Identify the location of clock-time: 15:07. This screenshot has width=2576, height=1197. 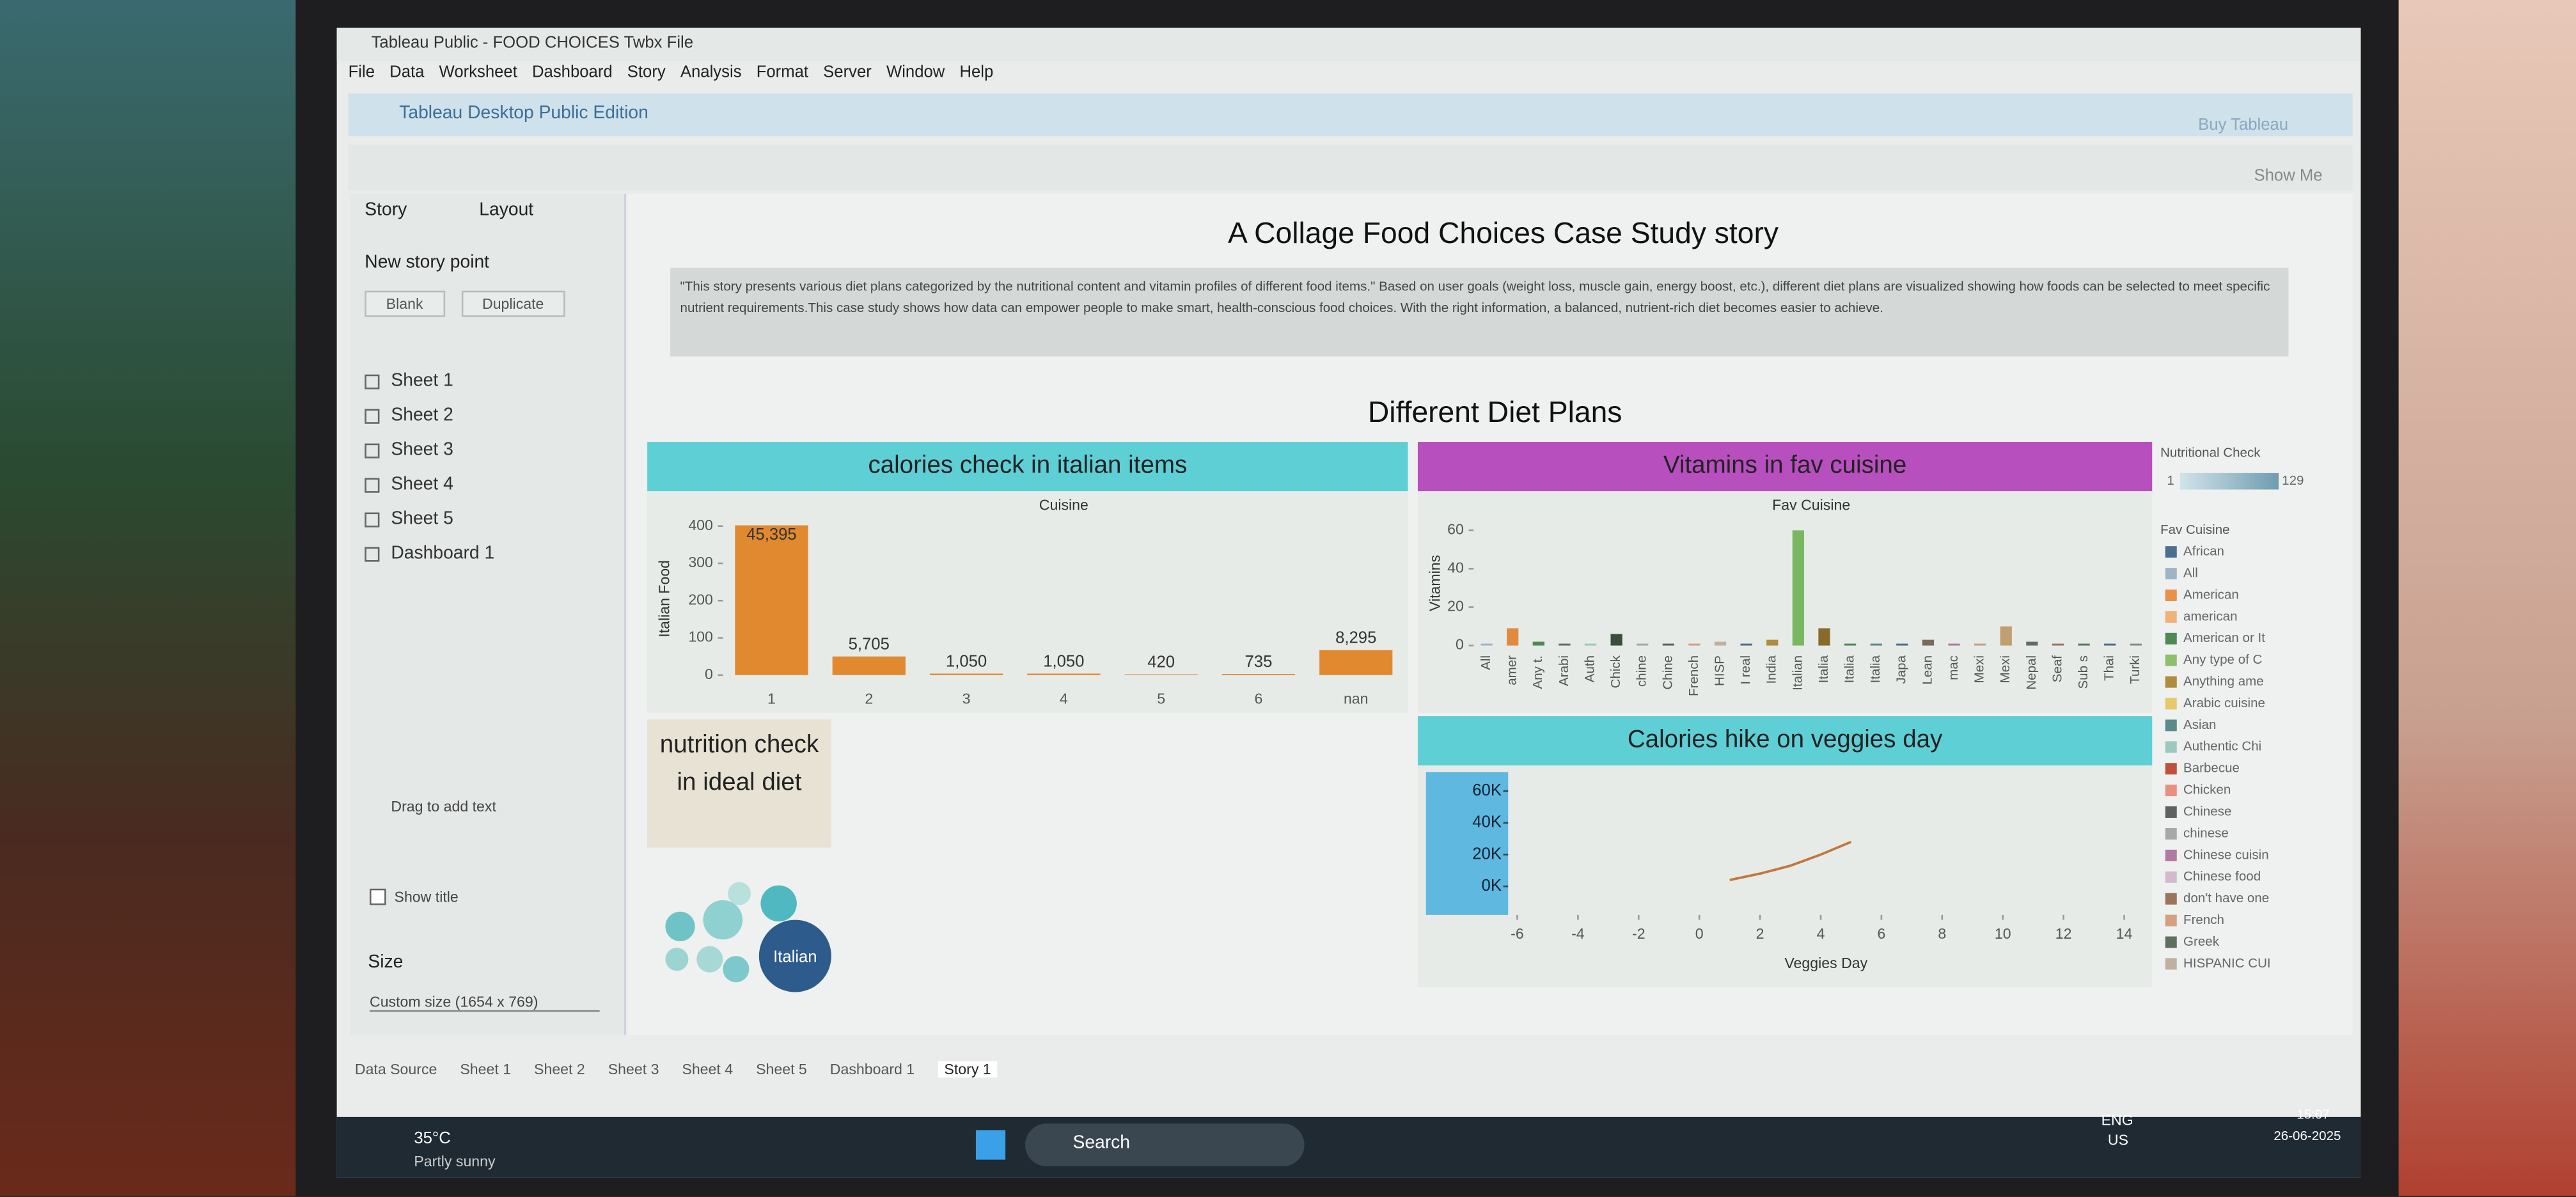
(2313, 1114).